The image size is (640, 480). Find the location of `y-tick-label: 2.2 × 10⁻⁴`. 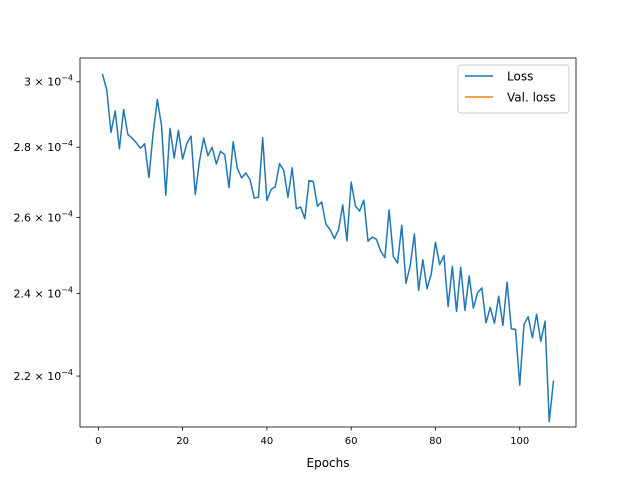

y-tick-label: 2.2 × 10⁻⁴ is located at coordinates (44, 375).